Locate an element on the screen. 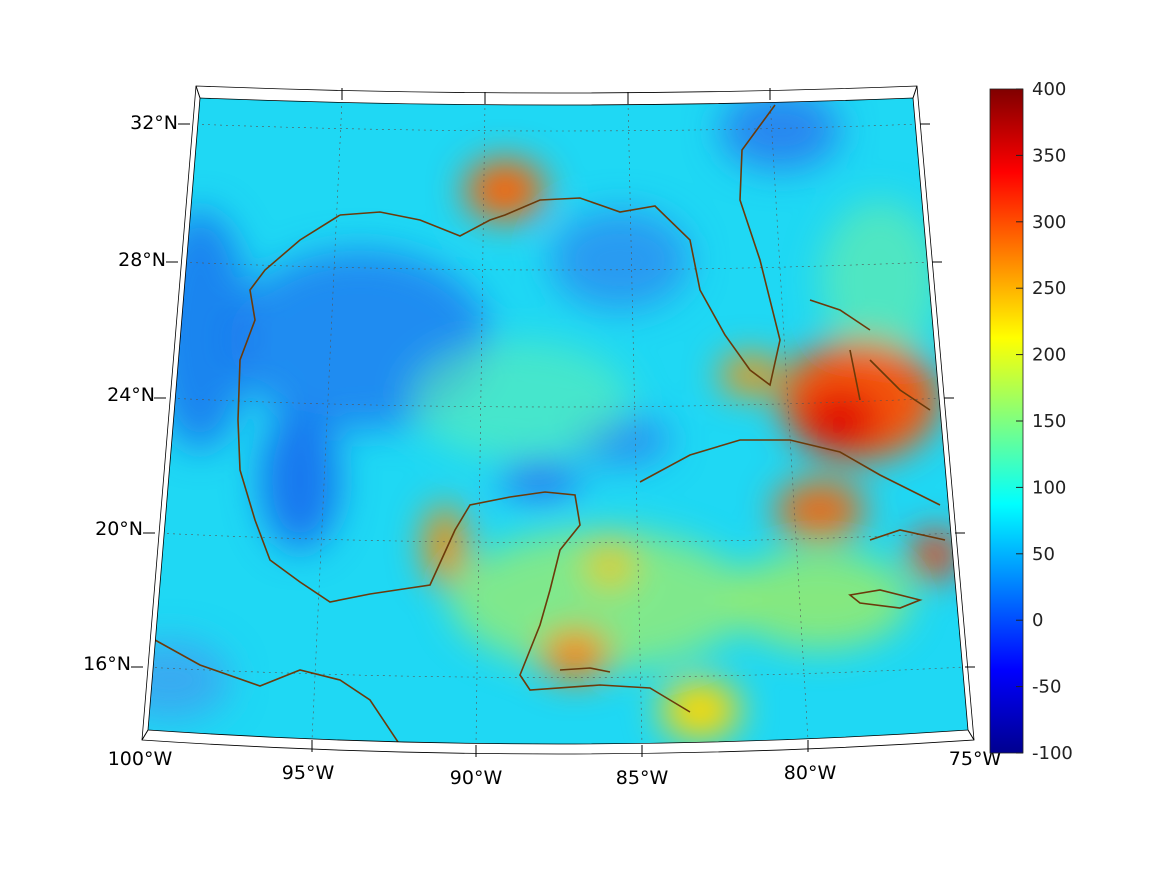  colorbar-tick-label: 0 is located at coordinates (1037, 620).